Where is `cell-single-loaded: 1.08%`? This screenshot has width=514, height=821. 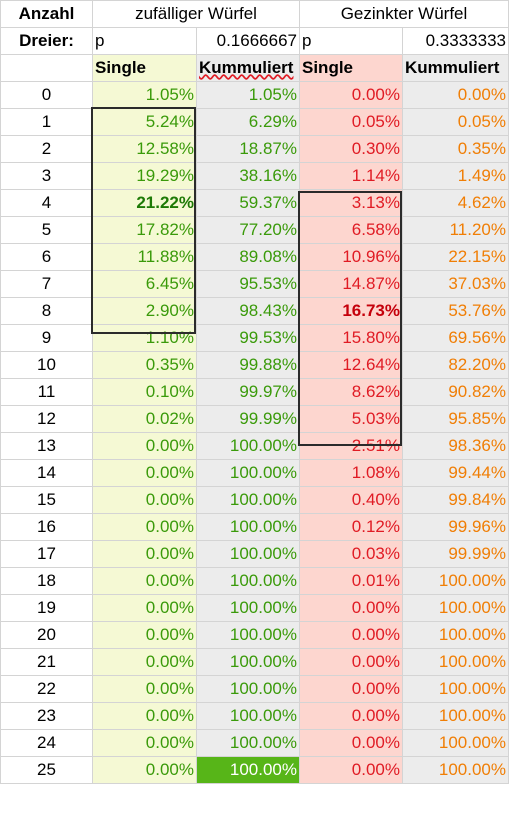
cell-single-loaded: 1.08% is located at coordinates (351, 473).